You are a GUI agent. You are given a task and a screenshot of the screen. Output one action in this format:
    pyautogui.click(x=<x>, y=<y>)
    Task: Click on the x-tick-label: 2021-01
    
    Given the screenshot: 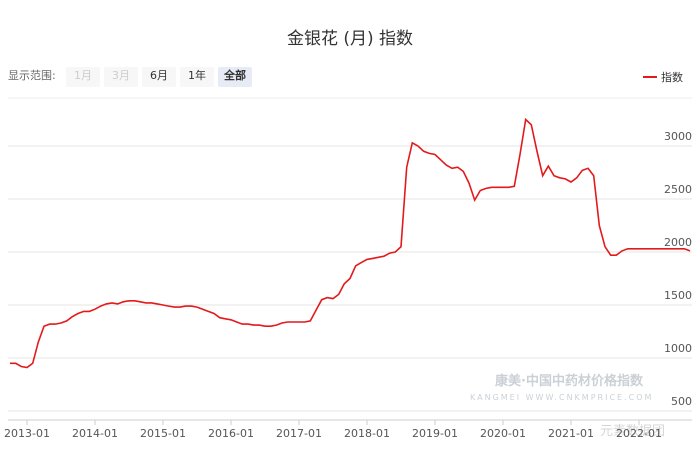 What is the action you would take?
    pyautogui.click(x=571, y=433)
    